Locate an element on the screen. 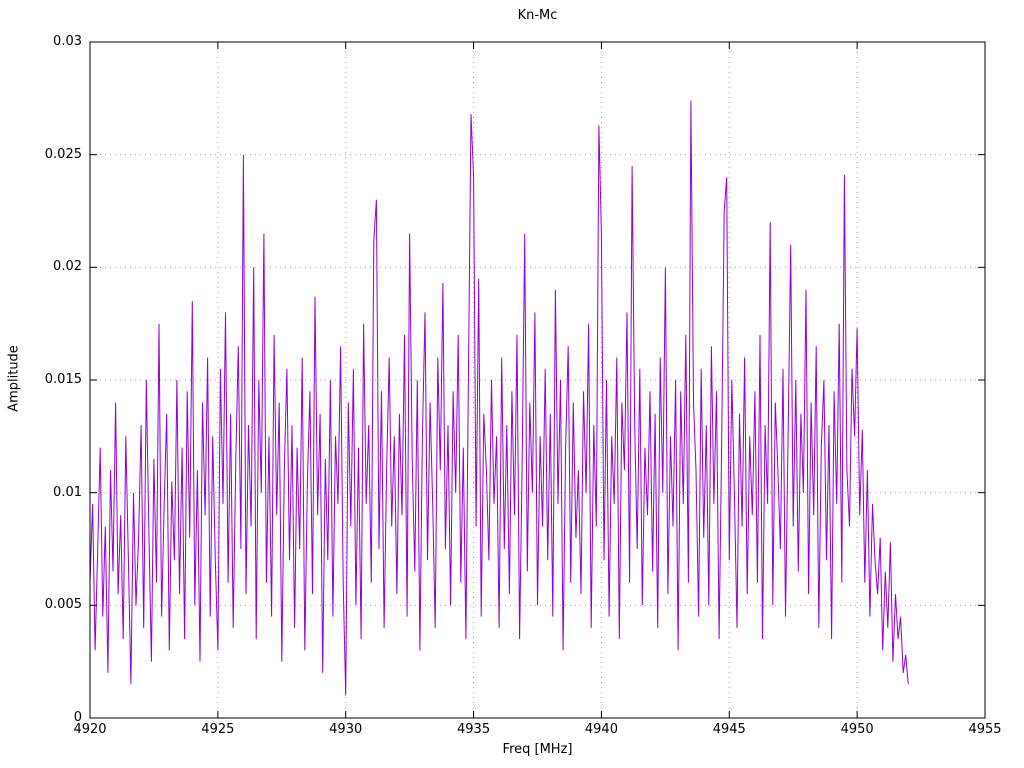  x-tick-label: 4940 is located at coordinates (601, 729).